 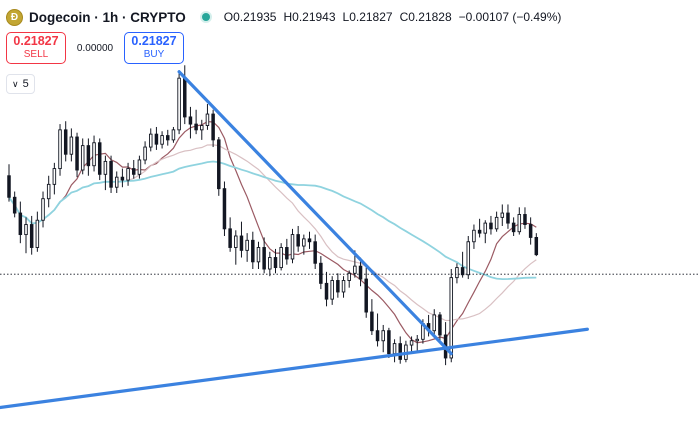 I want to click on sell-button: 0.21827 SELL, so click(x=36, y=48).